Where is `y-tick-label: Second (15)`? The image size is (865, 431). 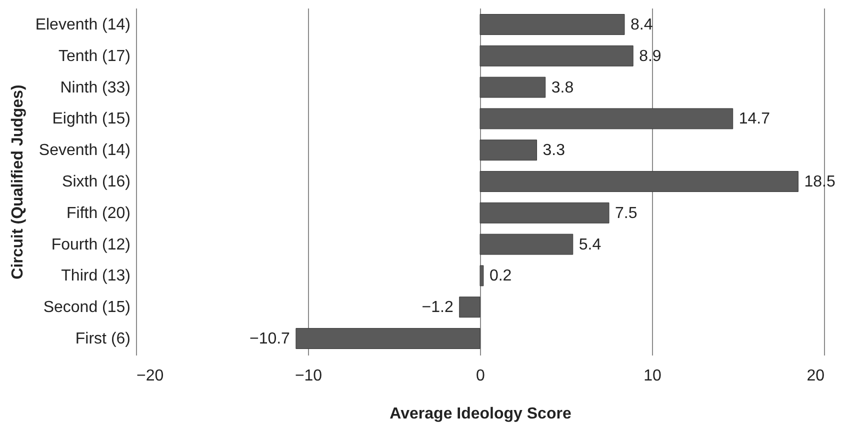 y-tick-label: Second (15) is located at coordinates (86, 307).